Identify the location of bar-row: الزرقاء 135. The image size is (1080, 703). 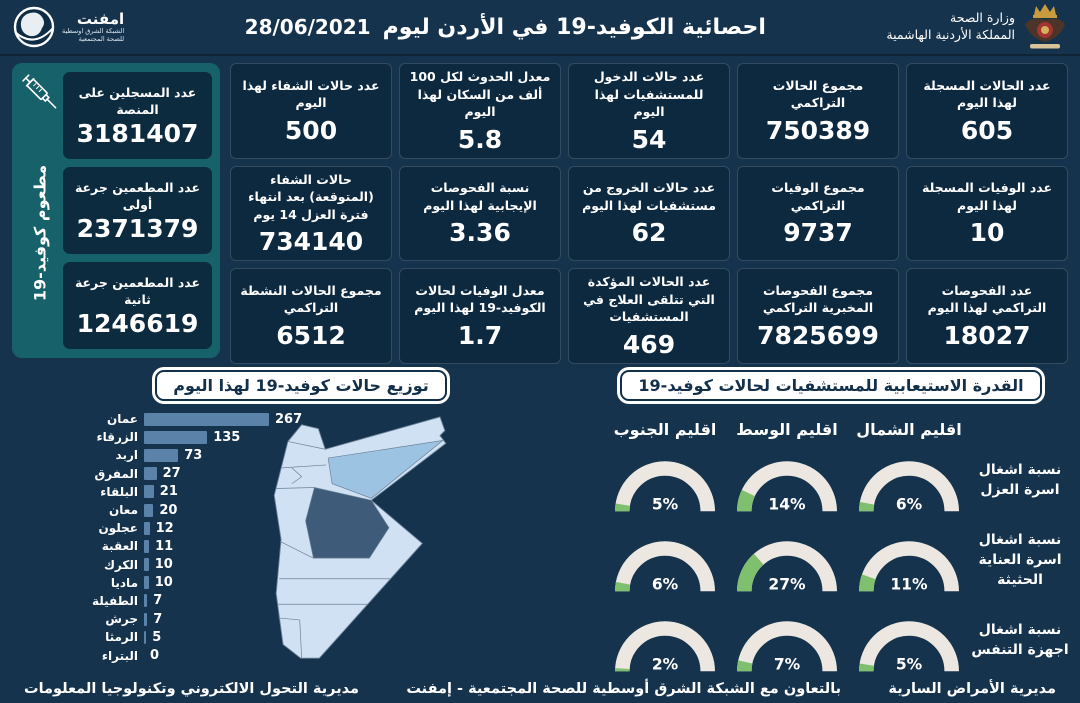
(193, 437).